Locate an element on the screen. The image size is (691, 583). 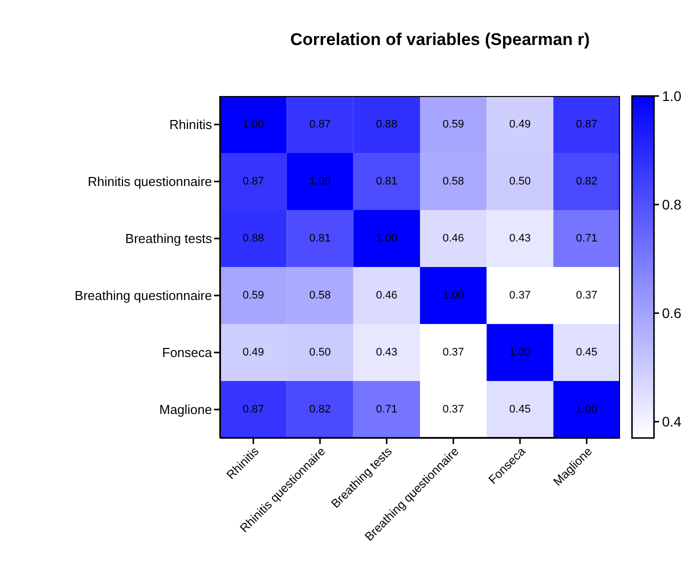
y-tick-label: Breathing tests is located at coordinates (168, 238).